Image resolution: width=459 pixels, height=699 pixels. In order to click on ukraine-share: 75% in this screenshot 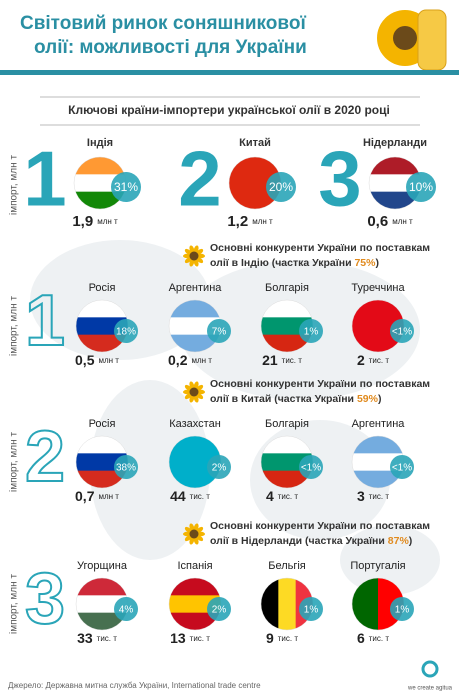, I will do `click(365, 263)`.